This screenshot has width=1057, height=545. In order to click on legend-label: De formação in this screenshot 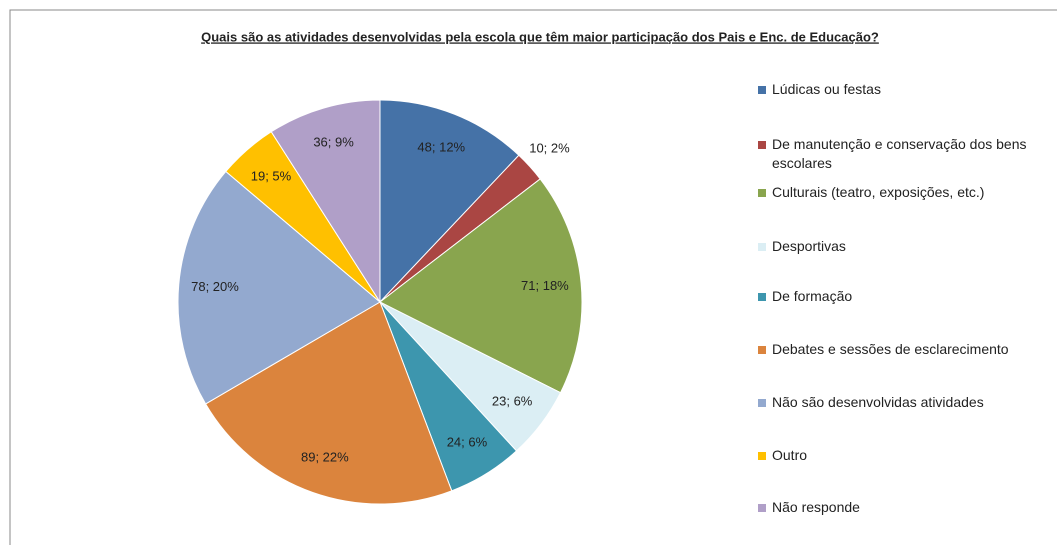, I will do `click(812, 296)`.